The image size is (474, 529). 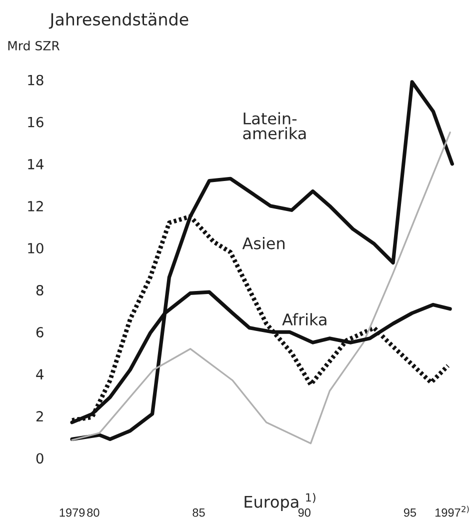 What do you see at coordinates (410, 512) in the screenshot?
I see `x-tick-label: 95` at bounding box center [410, 512].